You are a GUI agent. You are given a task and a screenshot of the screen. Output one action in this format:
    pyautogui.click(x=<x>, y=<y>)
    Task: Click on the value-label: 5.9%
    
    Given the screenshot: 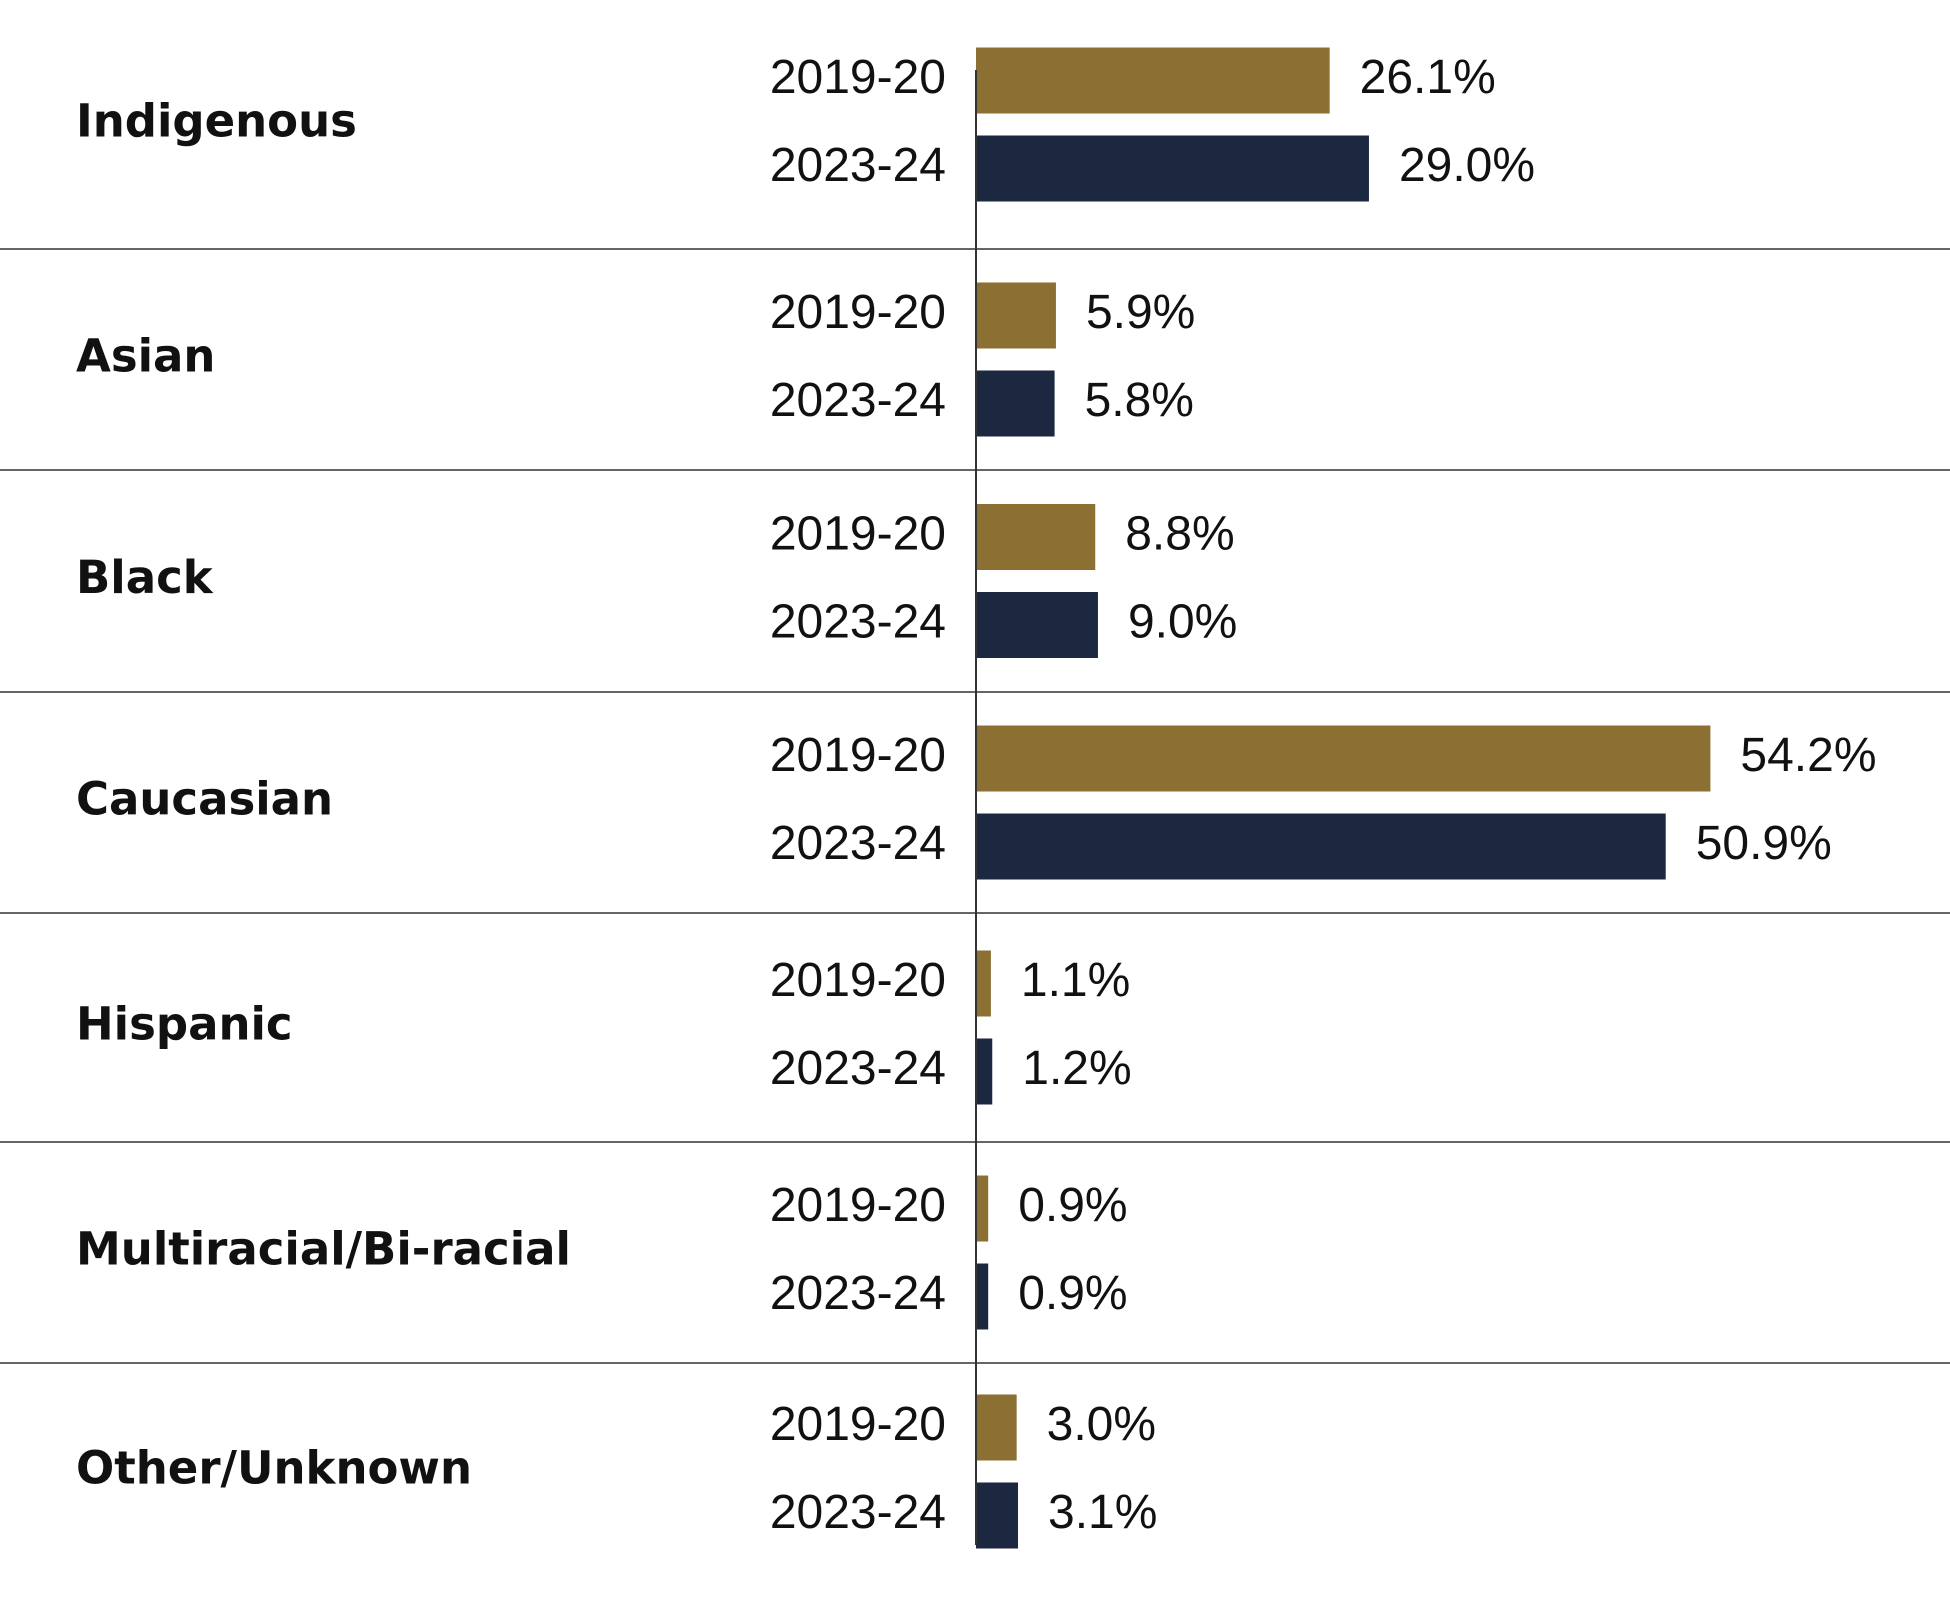 What is the action you would take?
    pyautogui.click(x=1140, y=312)
    